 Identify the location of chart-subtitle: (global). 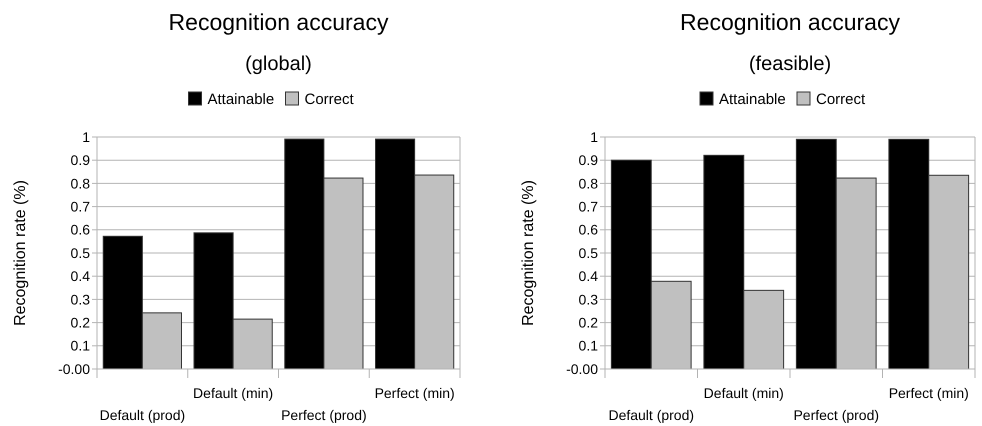
(278, 64).